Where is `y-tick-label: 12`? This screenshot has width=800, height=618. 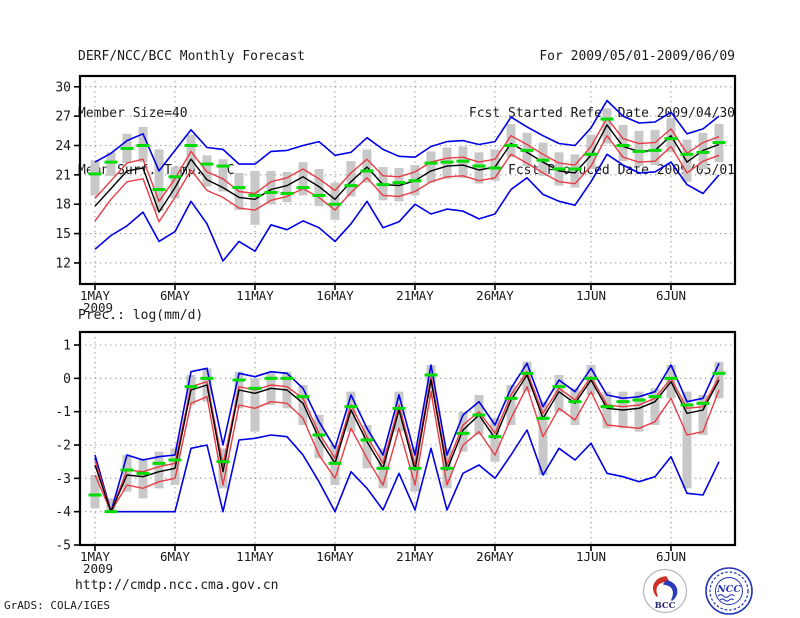 y-tick-label: 12 is located at coordinates (63, 263).